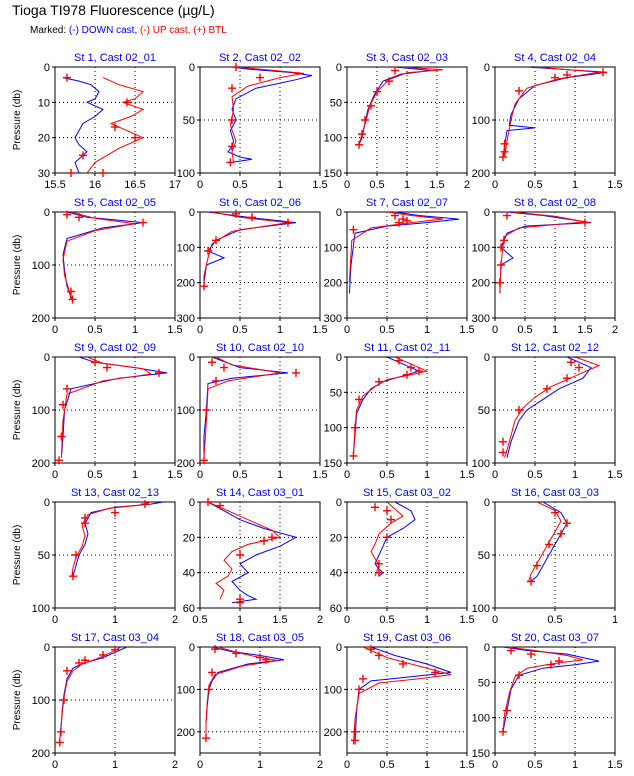 This screenshot has width=634, height=776. I want to click on panel-title: St 3, Cast 02_03, so click(407, 58).